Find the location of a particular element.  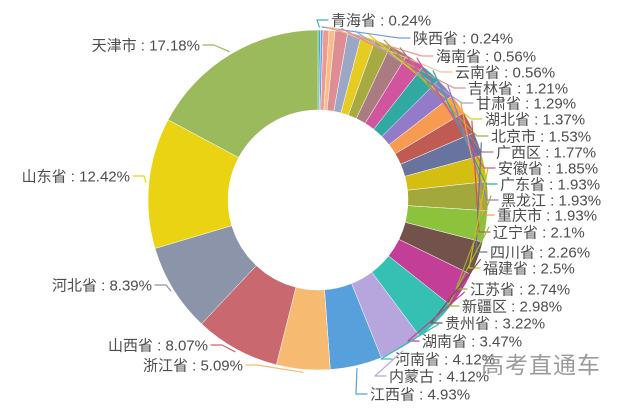

slice-label: 湖南省 : 3.47% is located at coordinates (472, 342).